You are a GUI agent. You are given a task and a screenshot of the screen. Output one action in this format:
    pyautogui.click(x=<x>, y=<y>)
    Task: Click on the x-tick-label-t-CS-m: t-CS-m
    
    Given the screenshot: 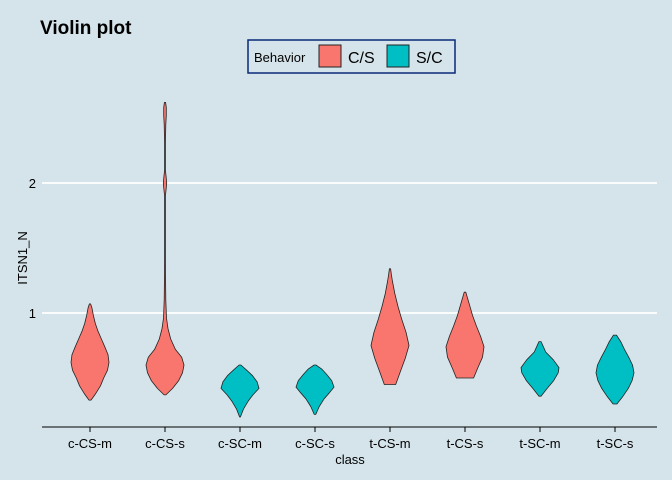 What is the action you would take?
    pyautogui.click(x=389, y=443)
    